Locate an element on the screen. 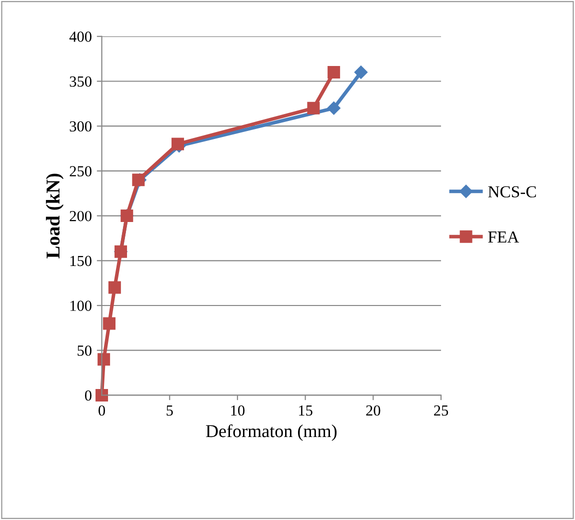 The image size is (575, 520). legend-label: FEA is located at coordinates (504, 236).